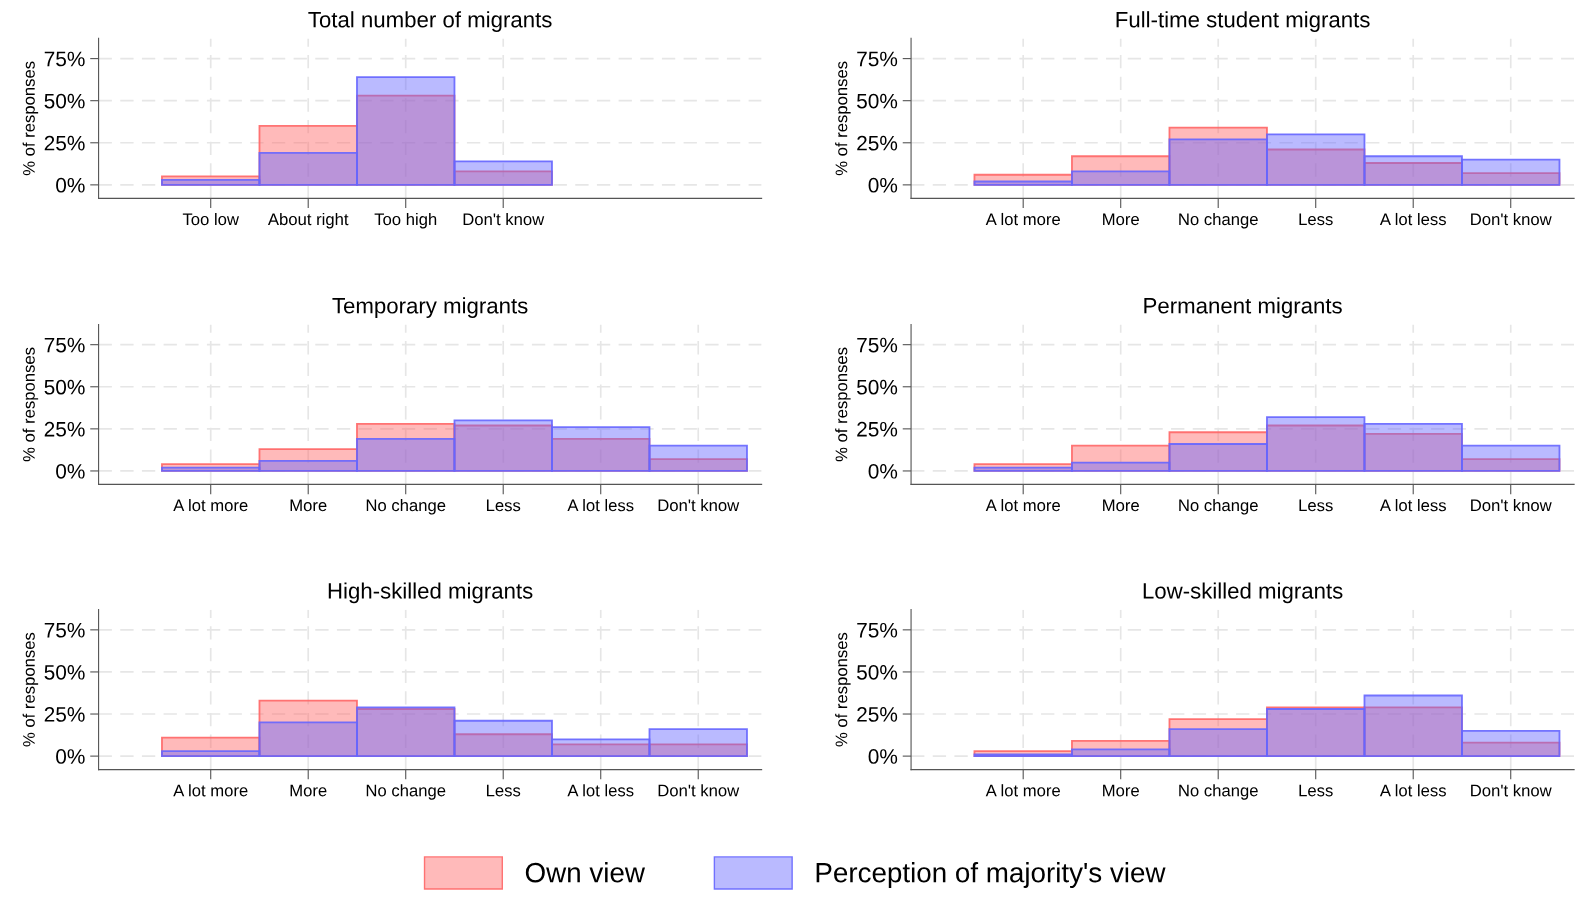 The width and height of the screenshot is (1590, 914). What do you see at coordinates (405, 220) in the screenshot?
I see `x-tick-label: Too high` at bounding box center [405, 220].